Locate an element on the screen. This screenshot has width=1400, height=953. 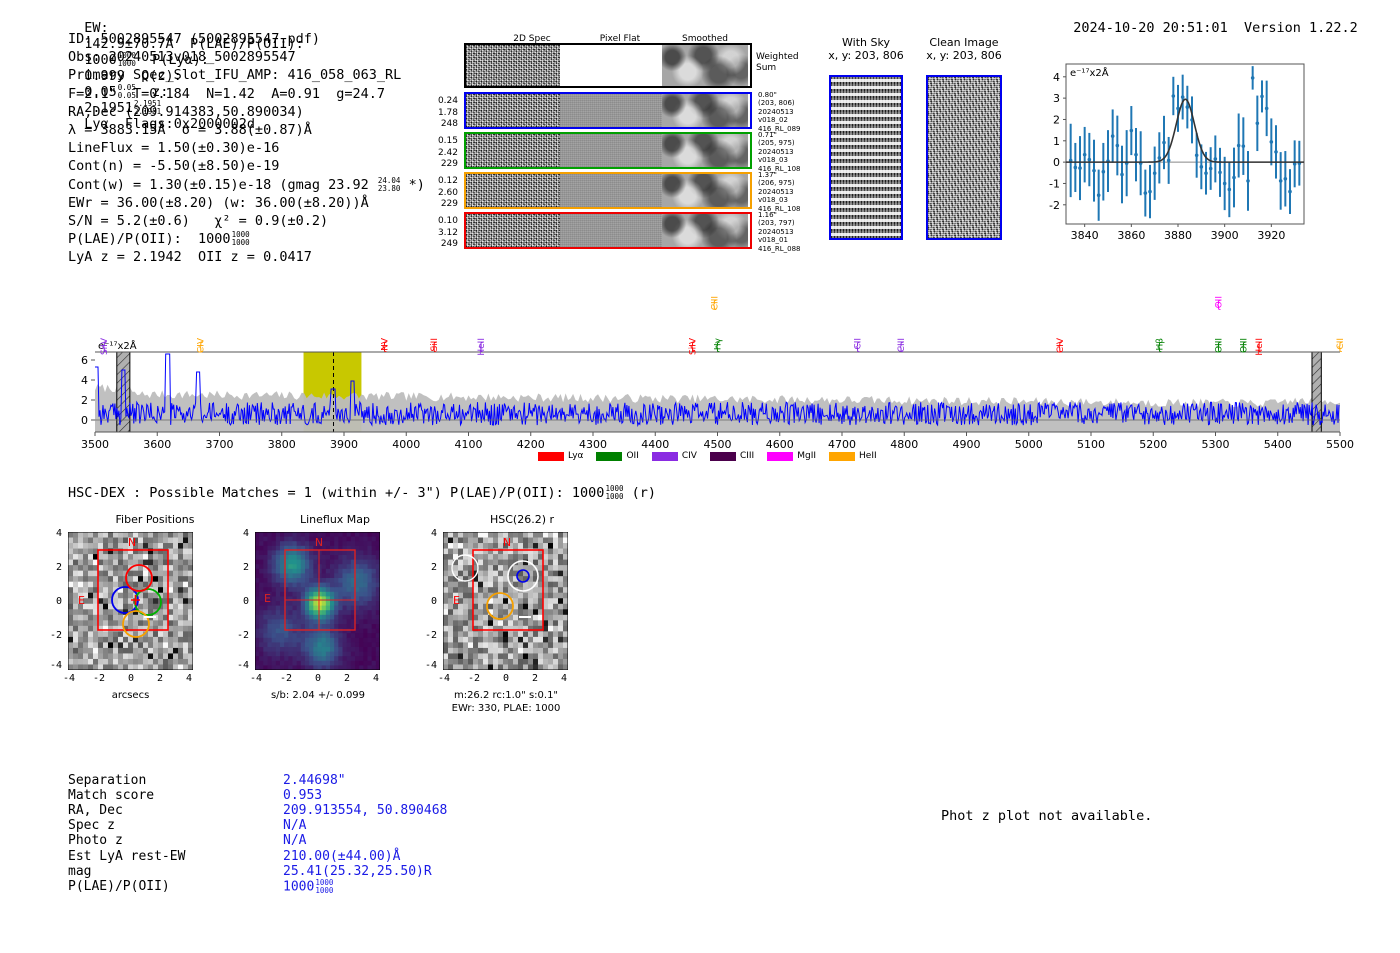
cutout-title-lineflux-map: Lineflux Map is located at coordinates (335, 519).